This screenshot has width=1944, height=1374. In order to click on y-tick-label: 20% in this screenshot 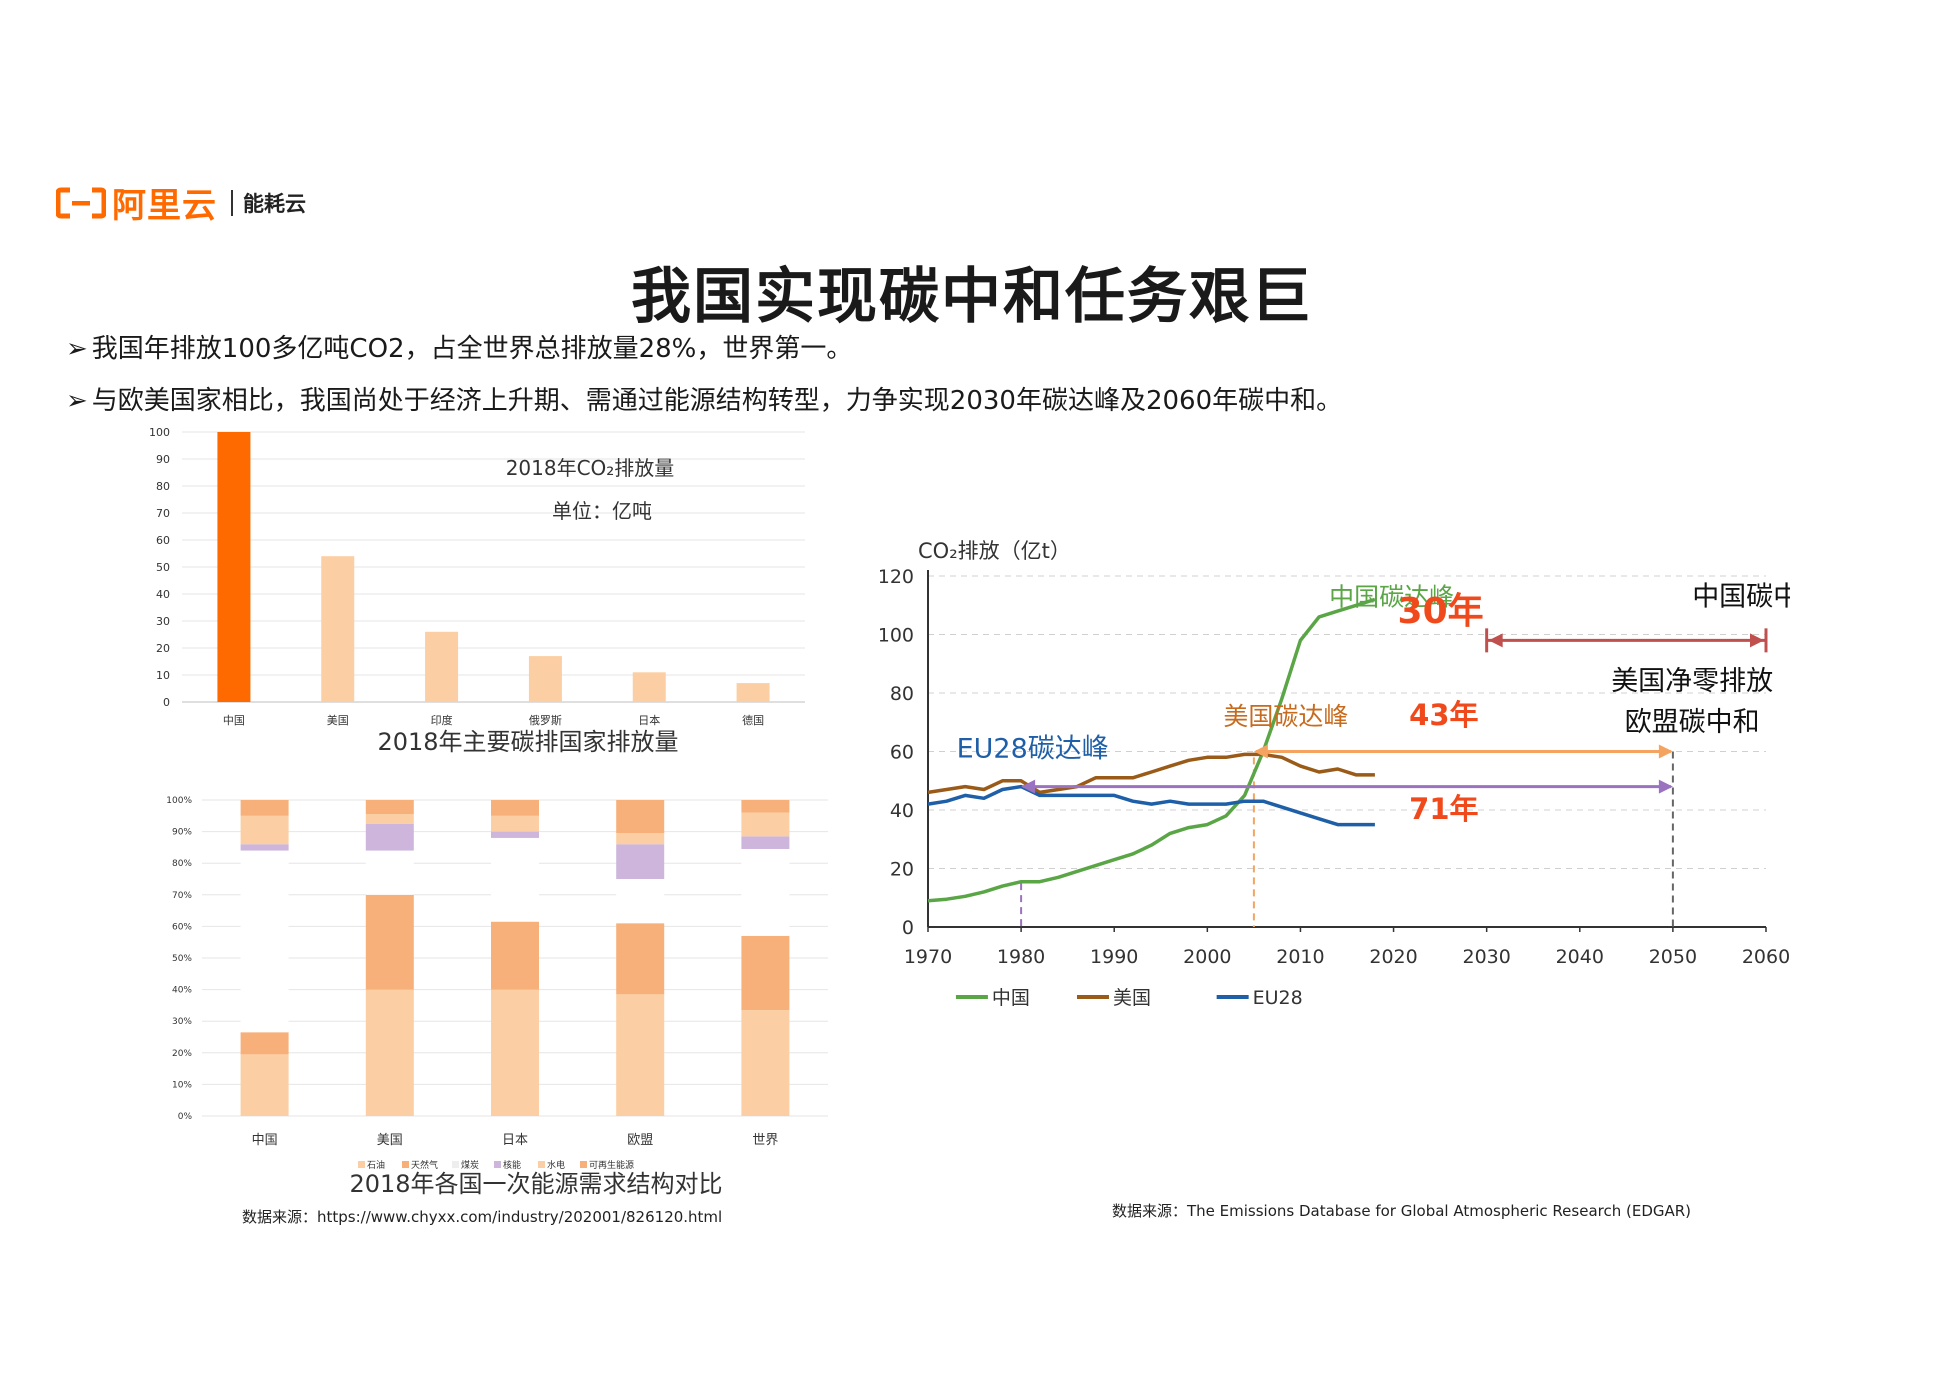, I will do `click(182, 1054)`.